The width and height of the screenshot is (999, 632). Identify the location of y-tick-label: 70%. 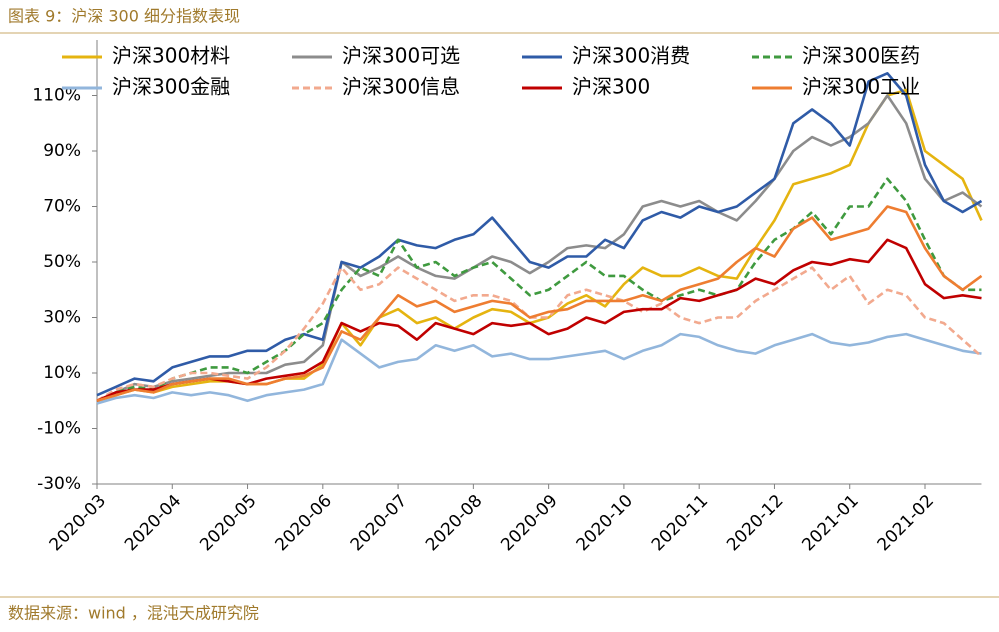
(62, 207).